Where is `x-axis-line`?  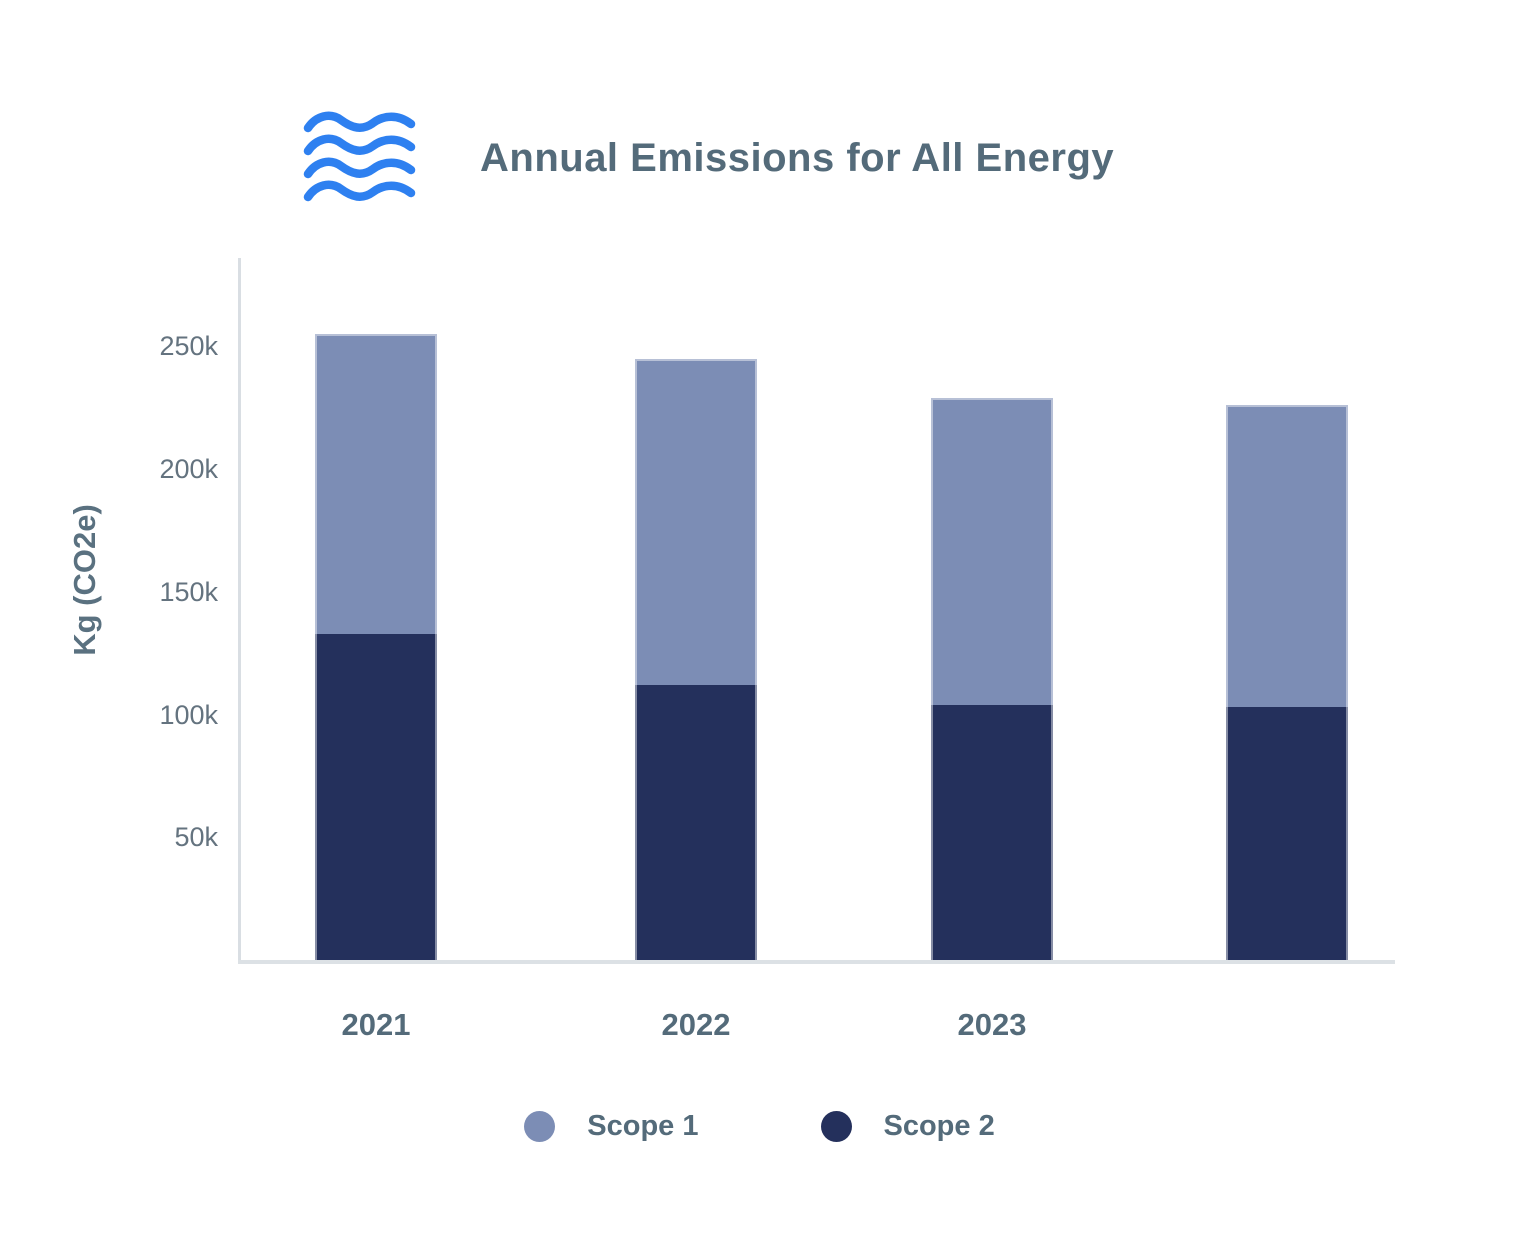 x-axis-line is located at coordinates (816, 962).